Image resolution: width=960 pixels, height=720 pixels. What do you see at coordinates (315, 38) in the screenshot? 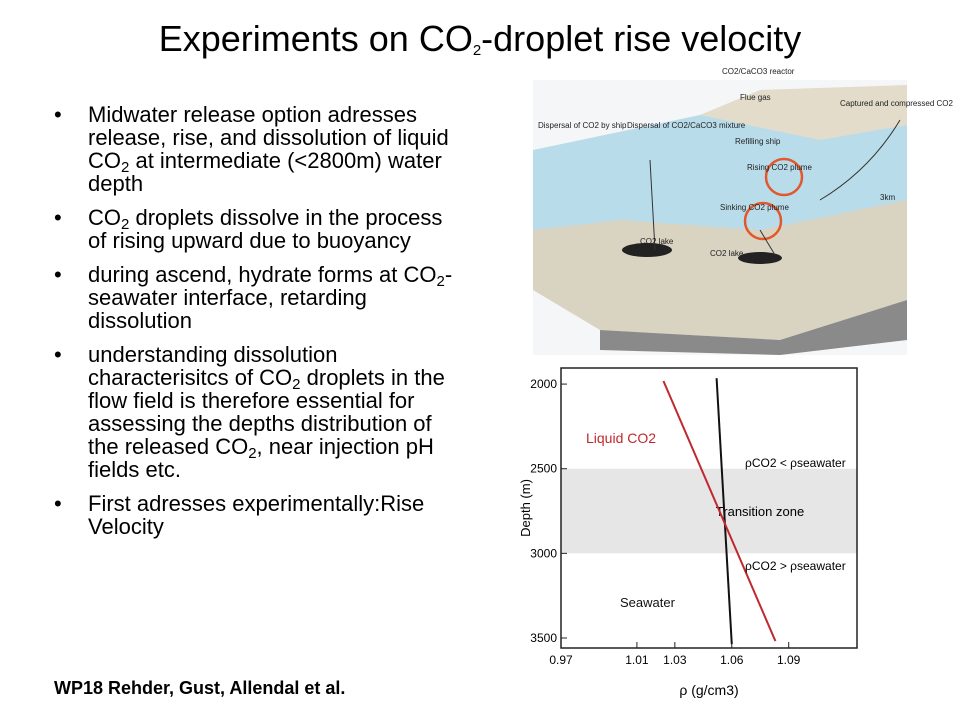
I see `text-run: Experiments on CO` at bounding box center [315, 38].